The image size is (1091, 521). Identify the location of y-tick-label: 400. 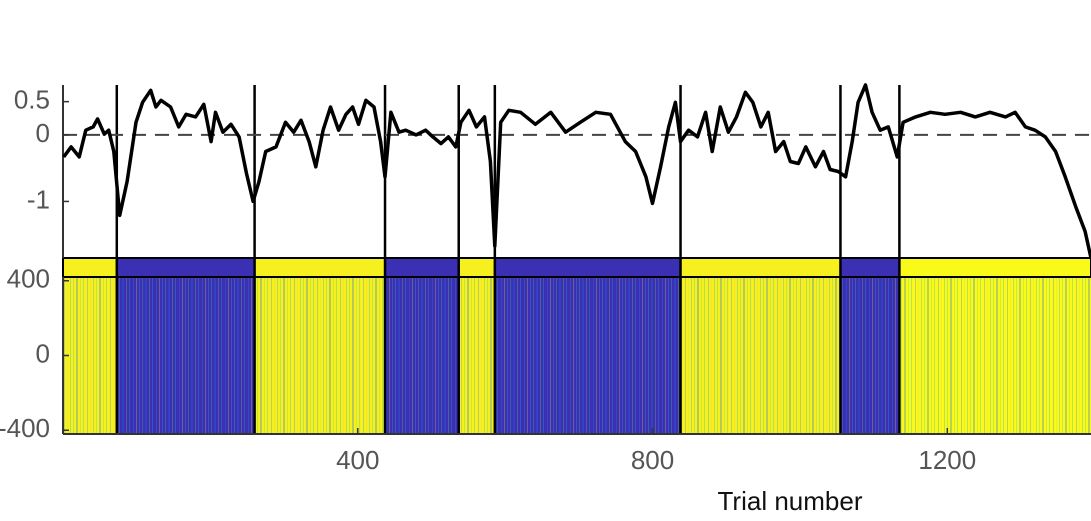
(28, 279).